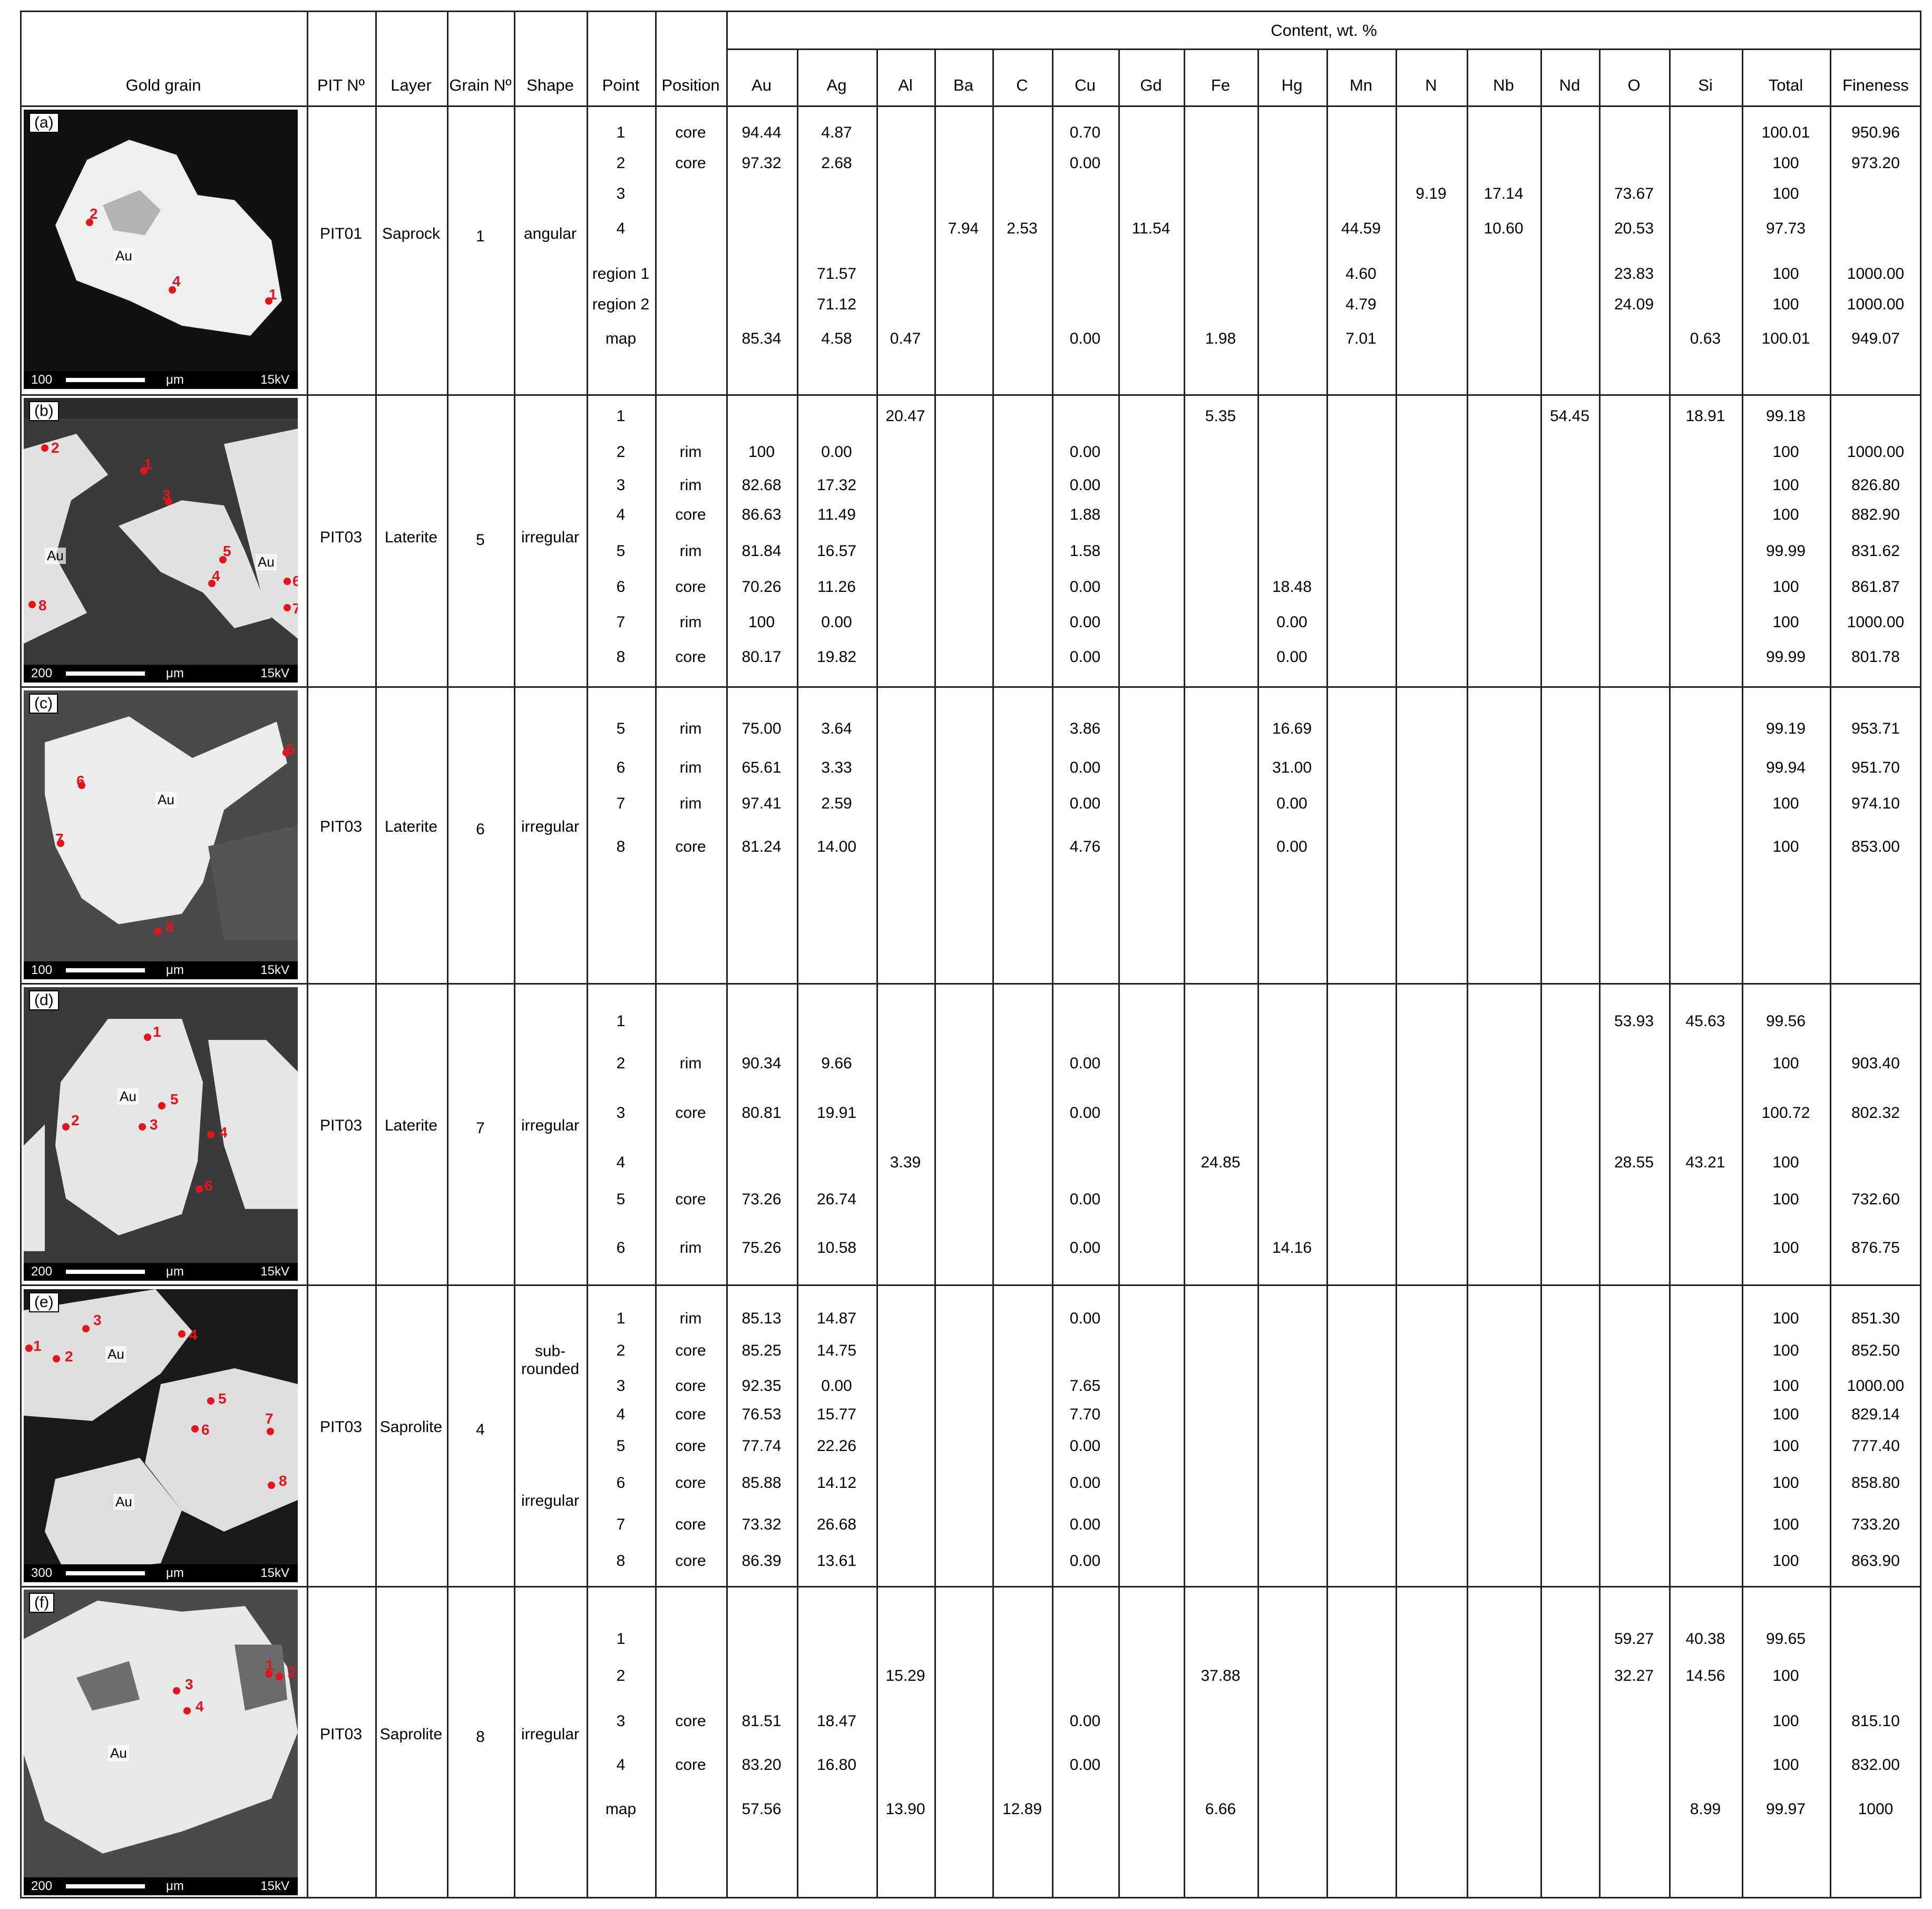 The width and height of the screenshot is (1932, 1909). Describe the element at coordinates (1785, 728) in the screenshot. I see `cell-total: 99.19` at that location.